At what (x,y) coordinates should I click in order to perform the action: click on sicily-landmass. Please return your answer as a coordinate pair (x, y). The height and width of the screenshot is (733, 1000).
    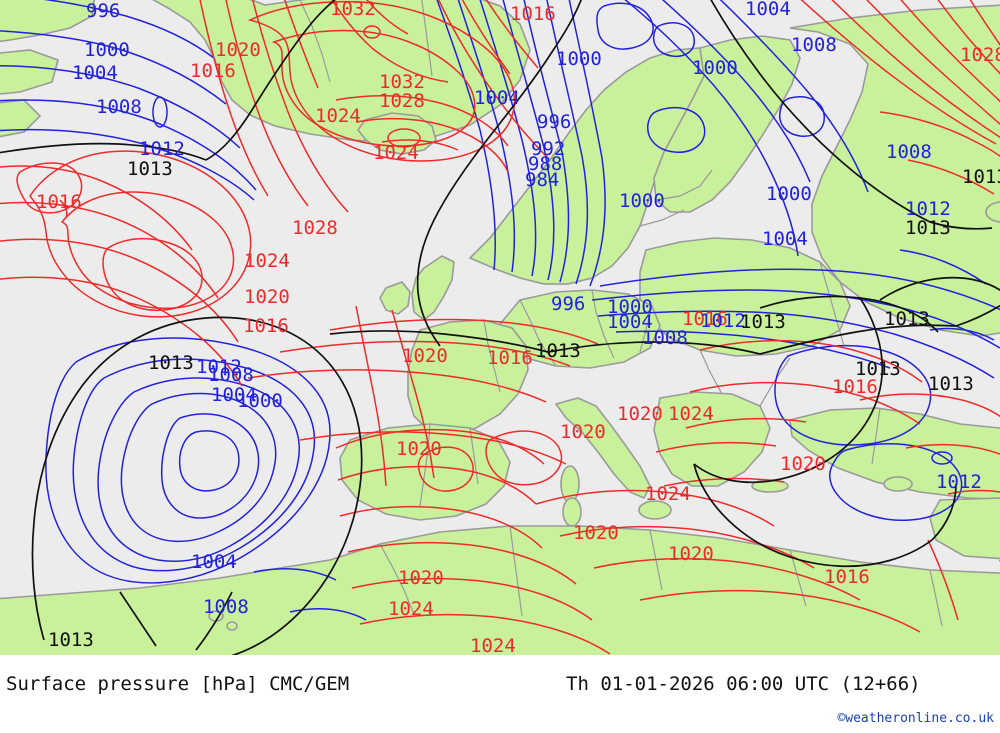
    Looking at the image, I should click on (655, 510).